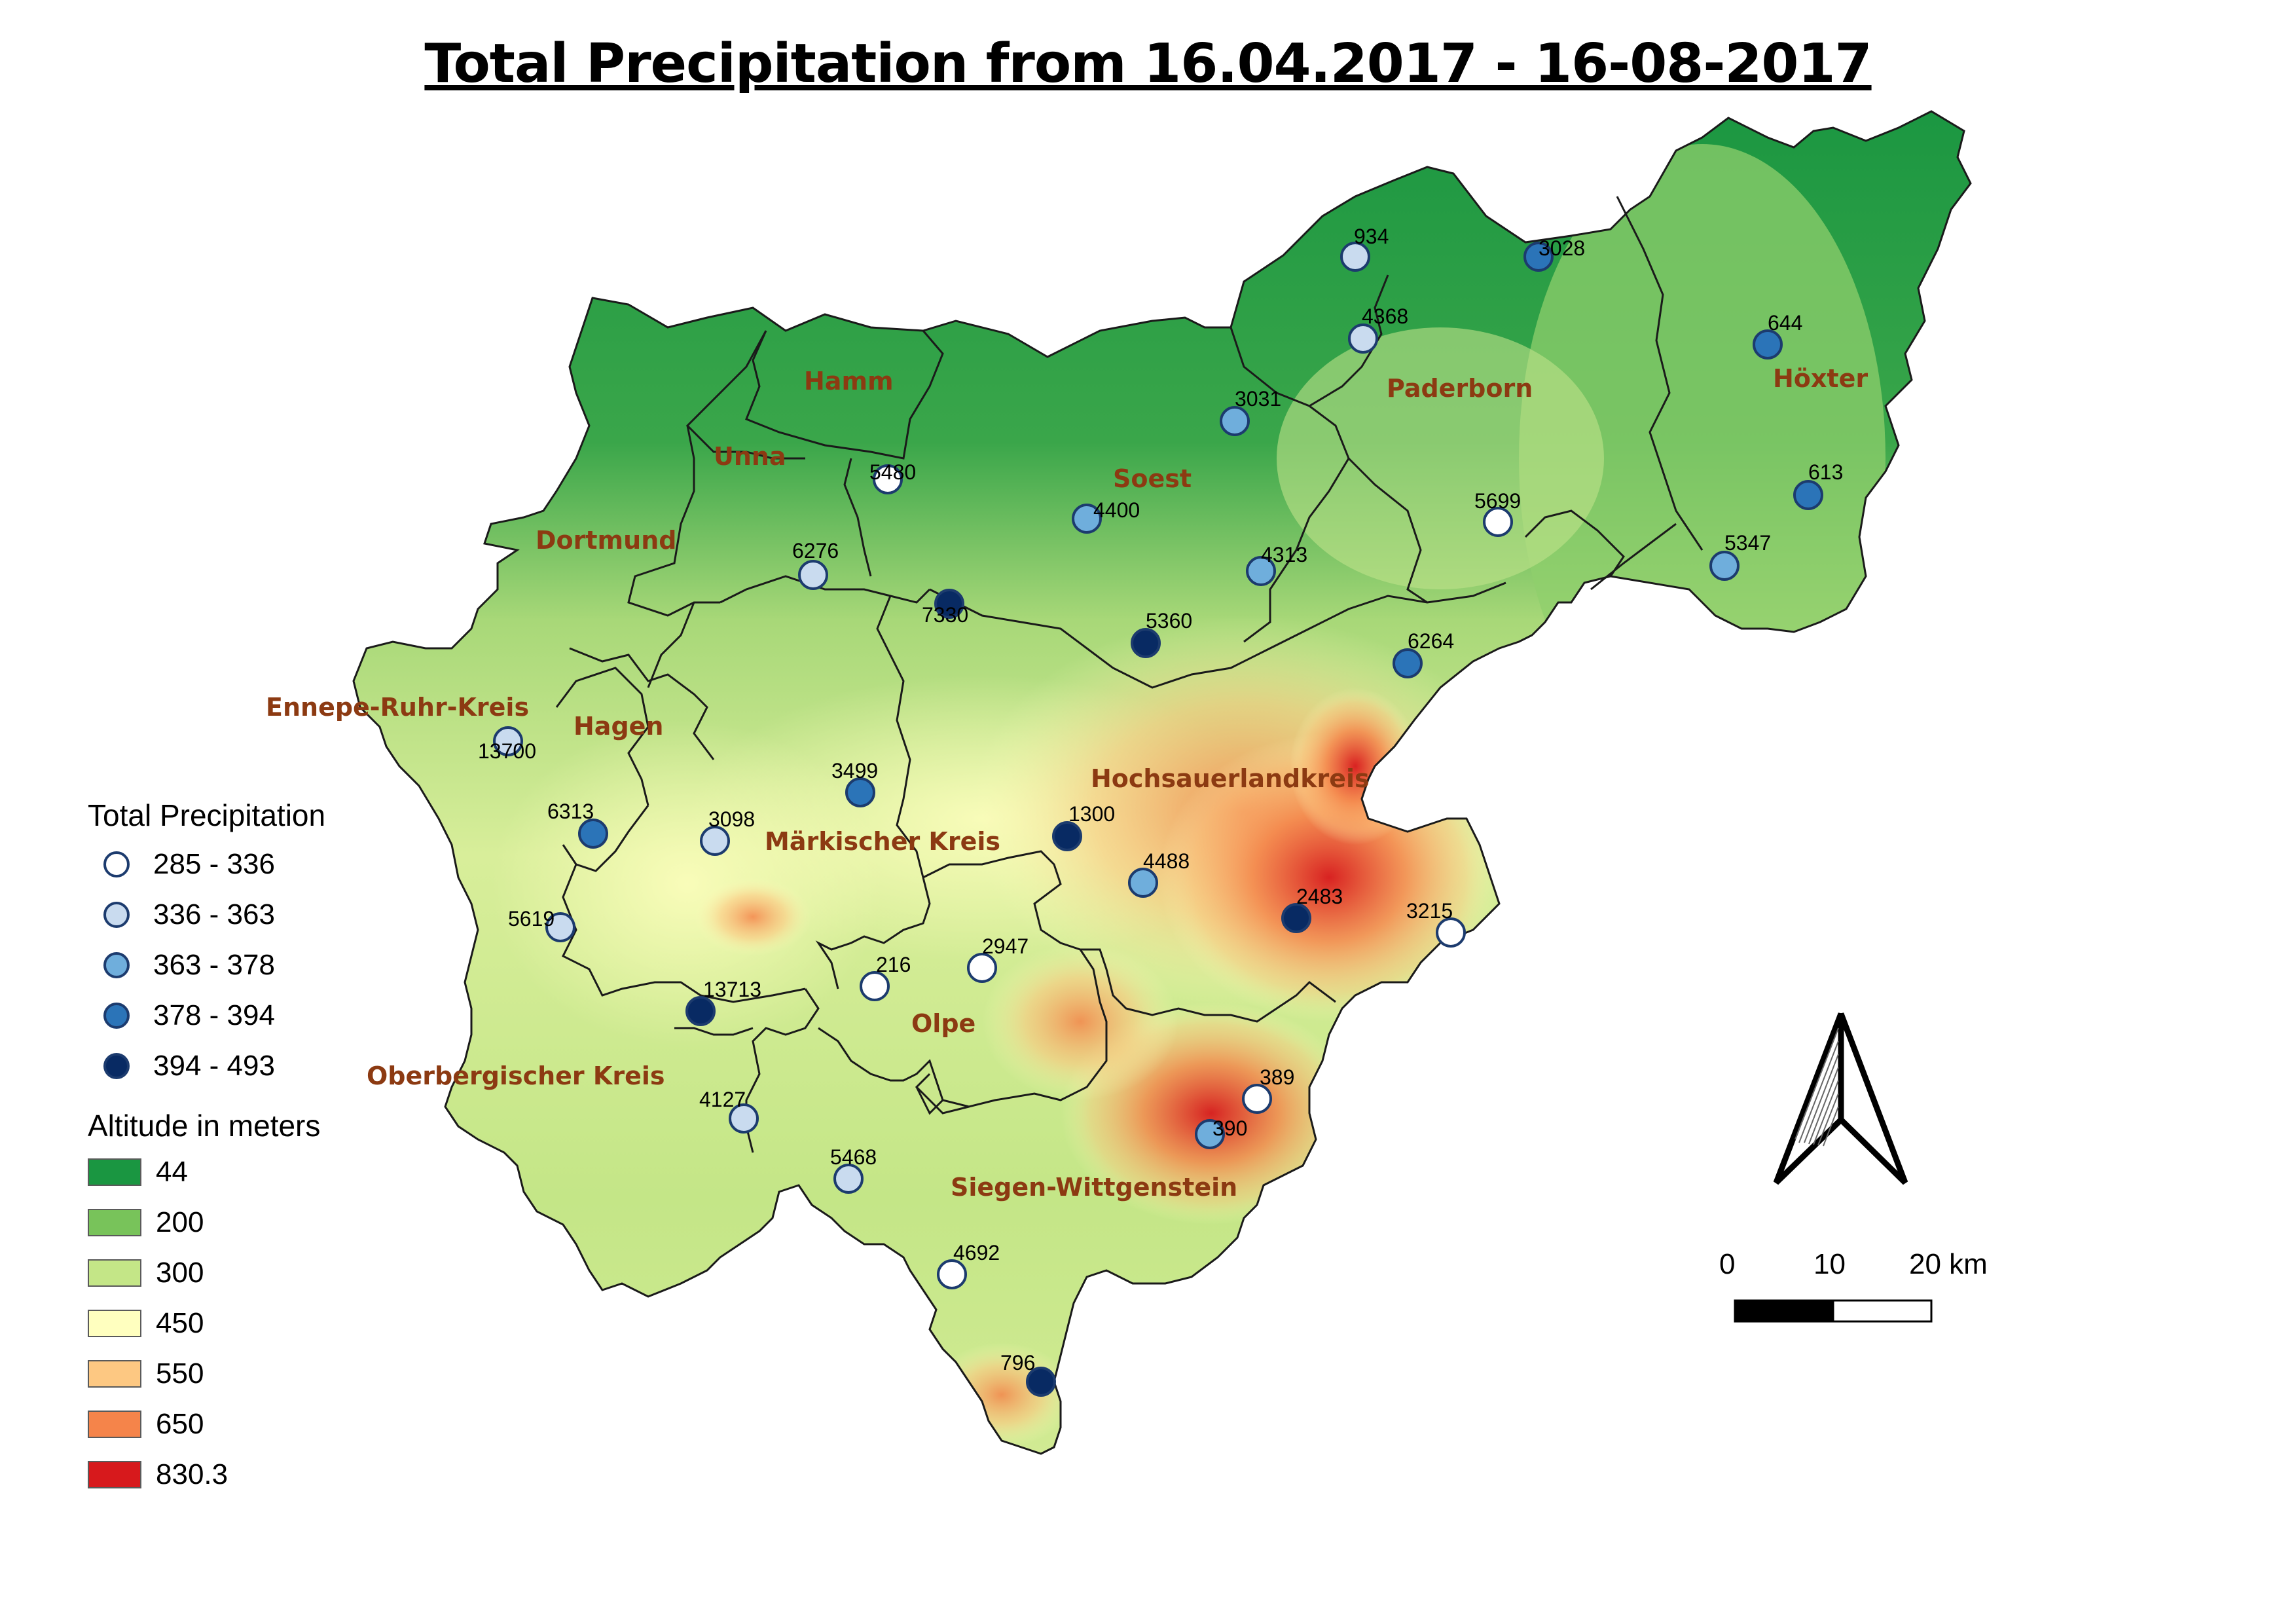 The height and width of the screenshot is (1624, 2296). I want to click on scale-label-20-km: 20 km, so click(1948, 1264).